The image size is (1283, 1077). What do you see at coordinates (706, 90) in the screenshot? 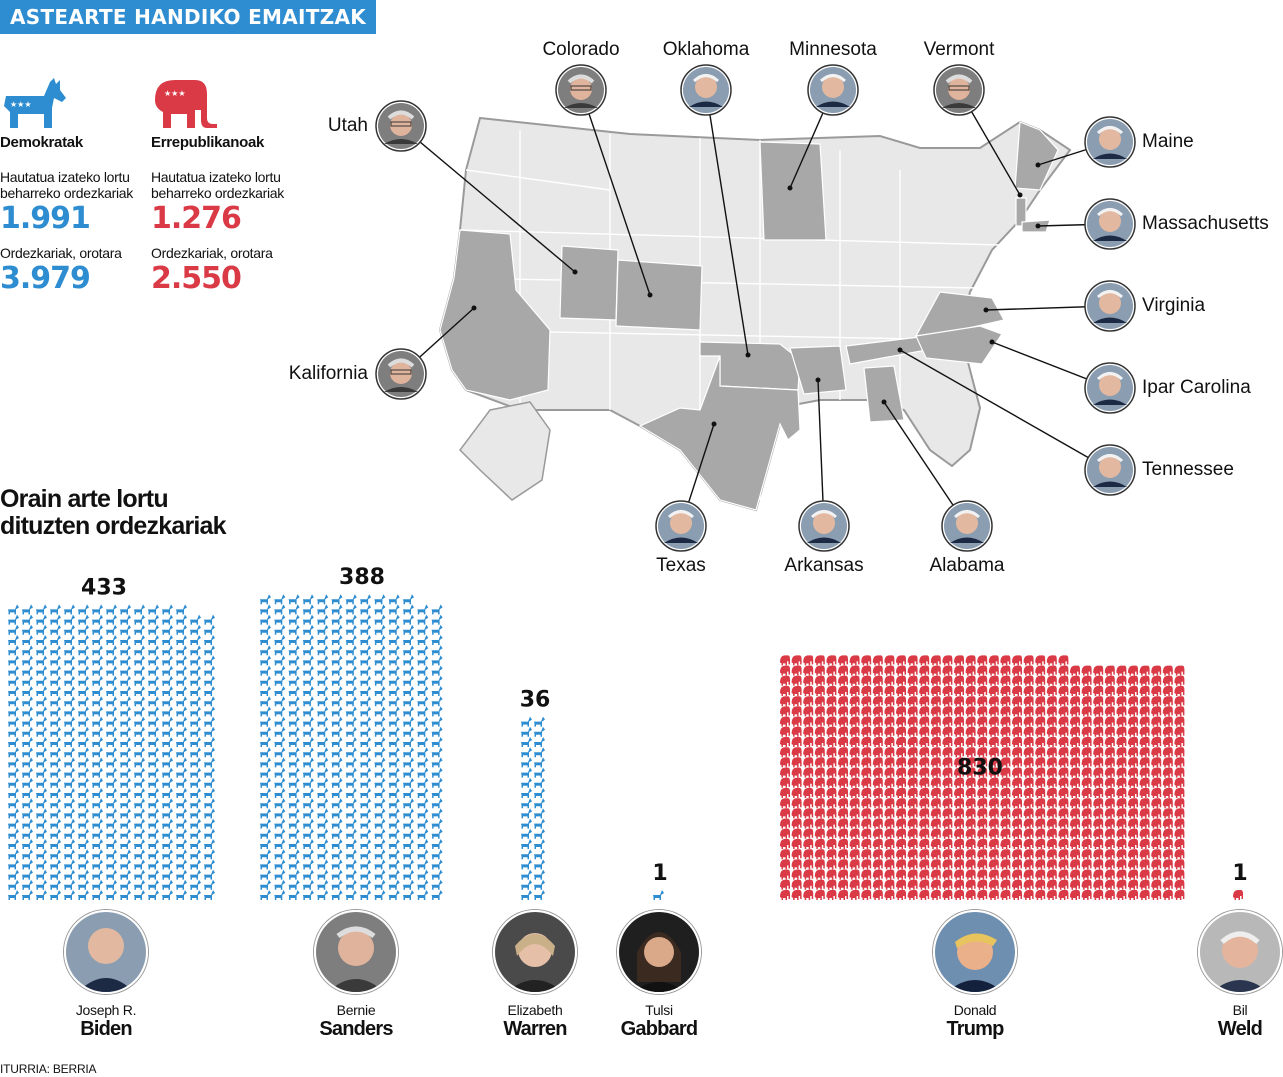
I see `winner-portrait-oklahoma` at bounding box center [706, 90].